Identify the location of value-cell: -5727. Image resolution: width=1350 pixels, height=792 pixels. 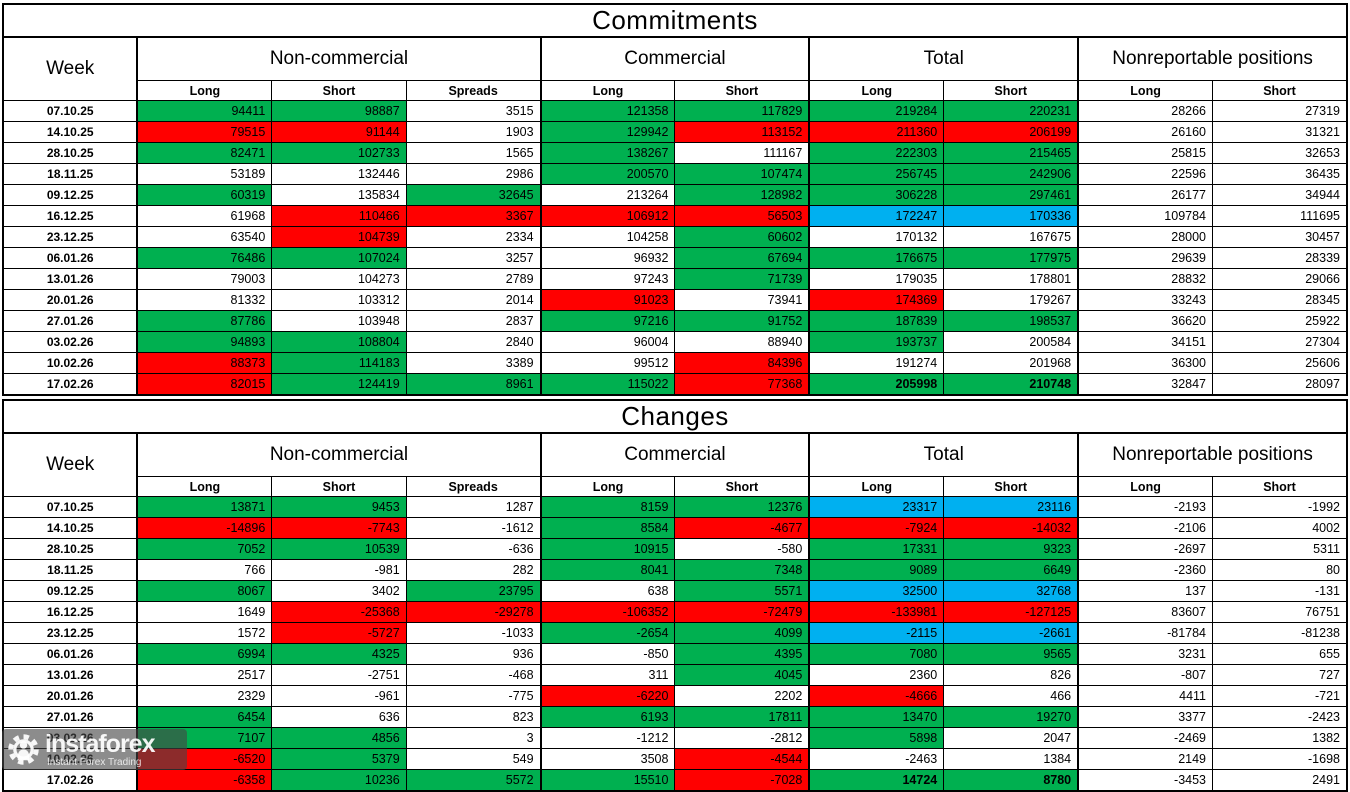
(339, 633).